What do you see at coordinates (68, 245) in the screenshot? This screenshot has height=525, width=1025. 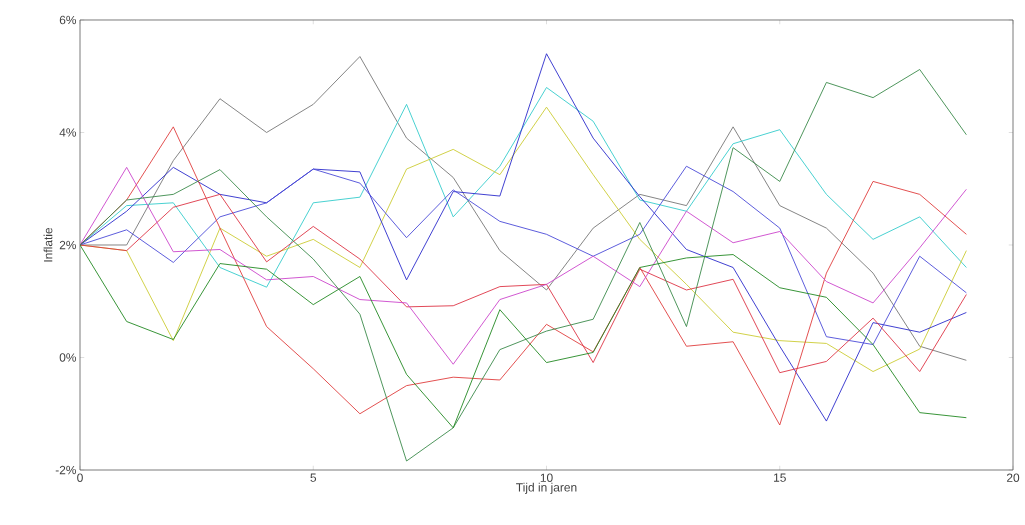 I see `y-tick-label: 2%` at bounding box center [68, 245].